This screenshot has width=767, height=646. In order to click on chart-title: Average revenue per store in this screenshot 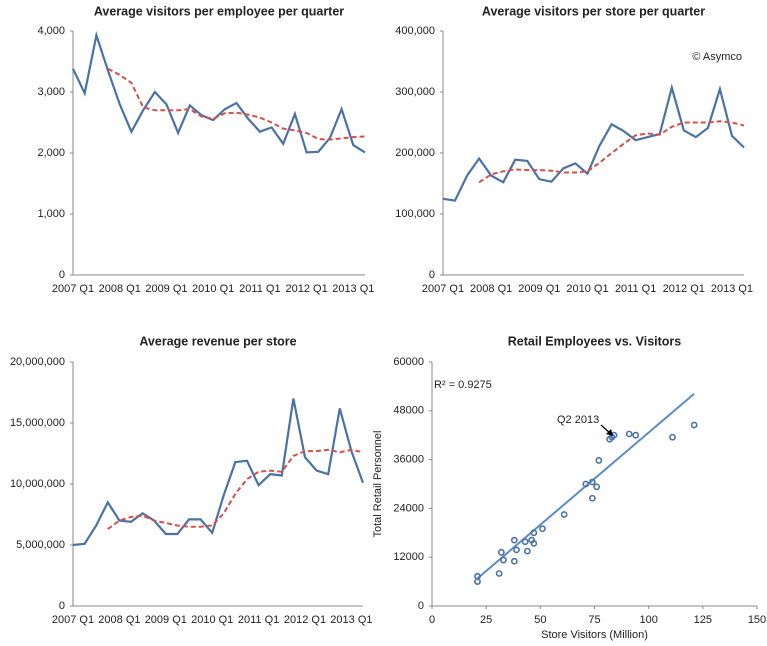, I will do `click(217, 341)`.